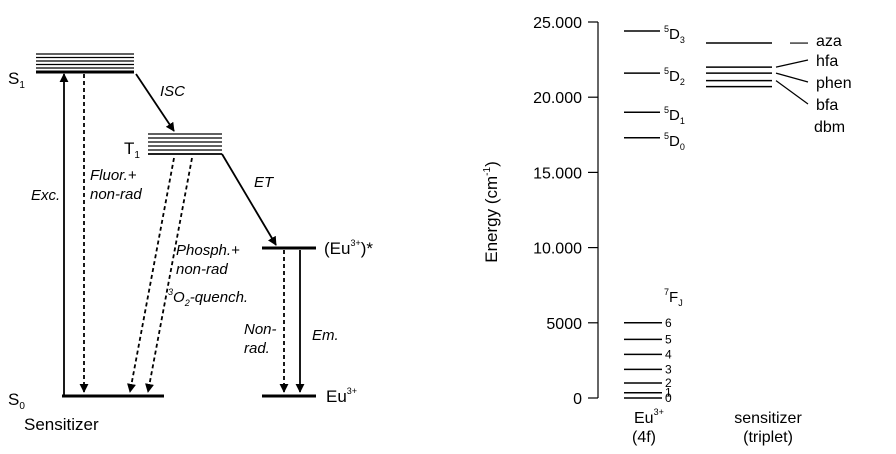  I want to click on exc-label: Exc., so click(45, 195).